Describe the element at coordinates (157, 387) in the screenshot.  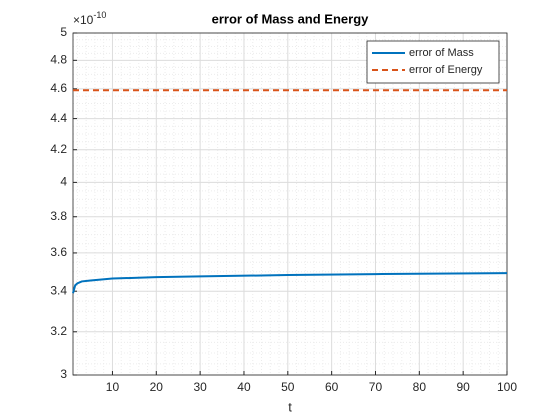
I see `x-tick-label: 20` at that location.